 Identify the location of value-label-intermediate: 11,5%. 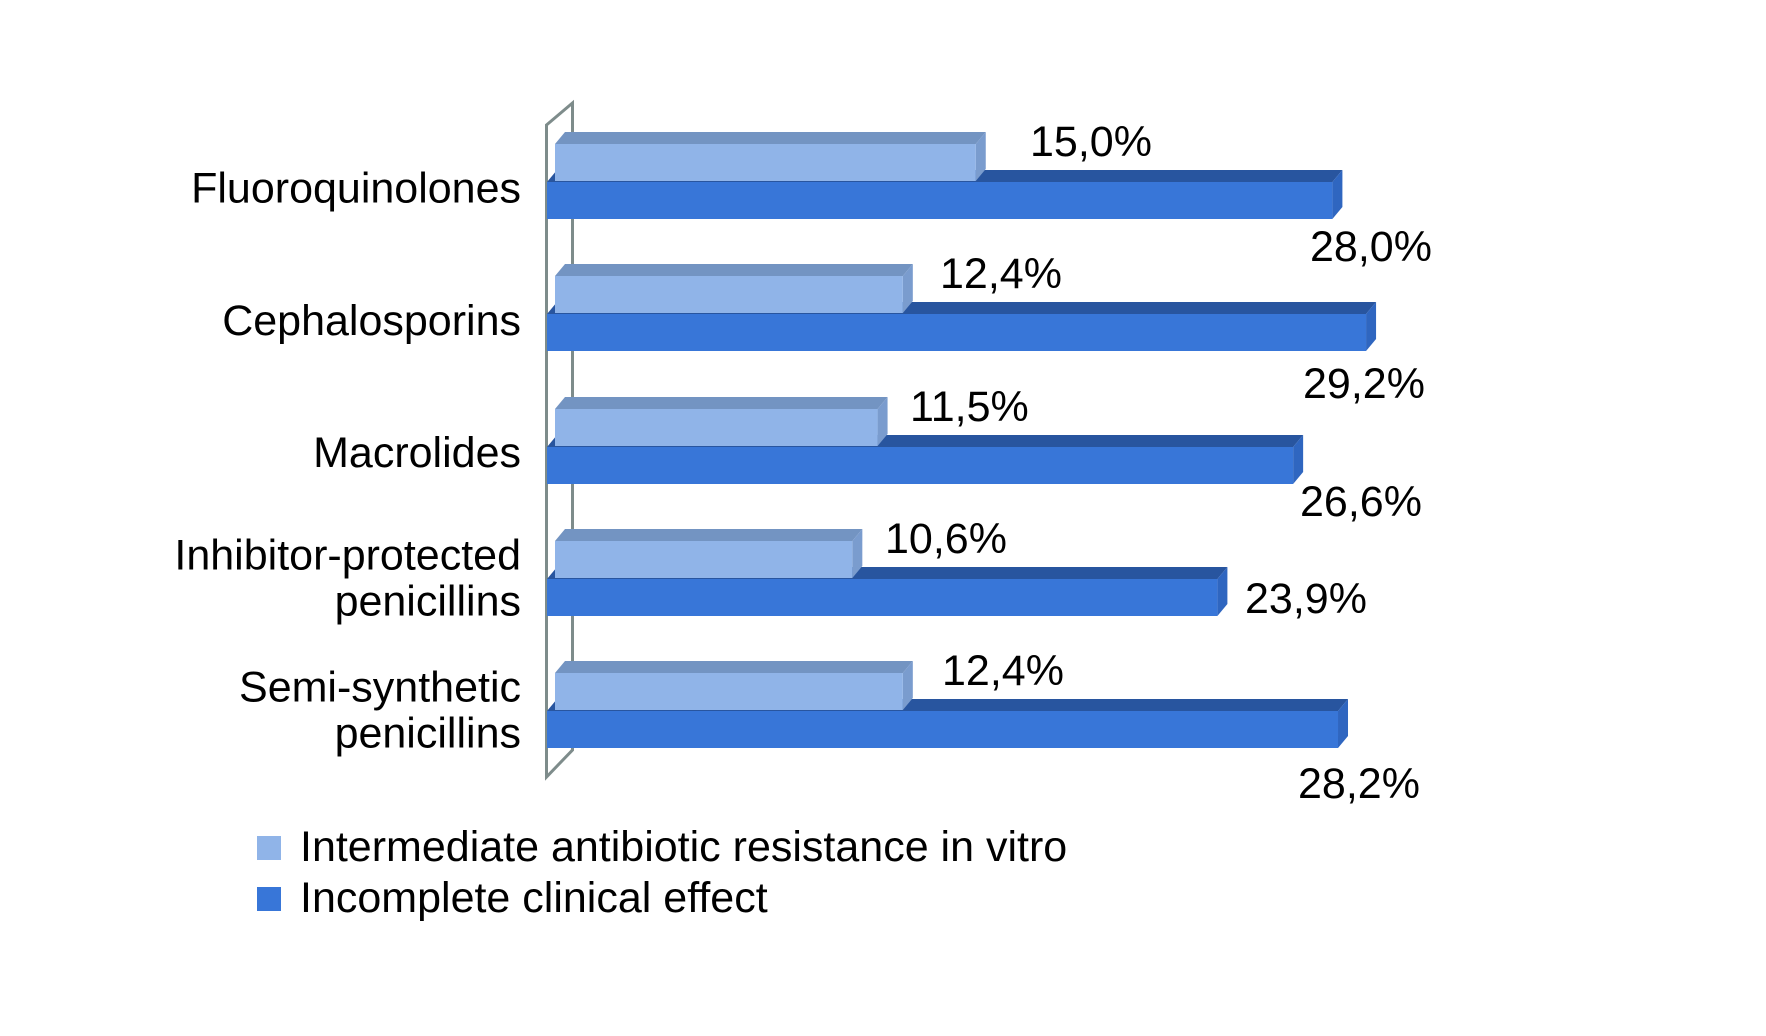
(969, 407).